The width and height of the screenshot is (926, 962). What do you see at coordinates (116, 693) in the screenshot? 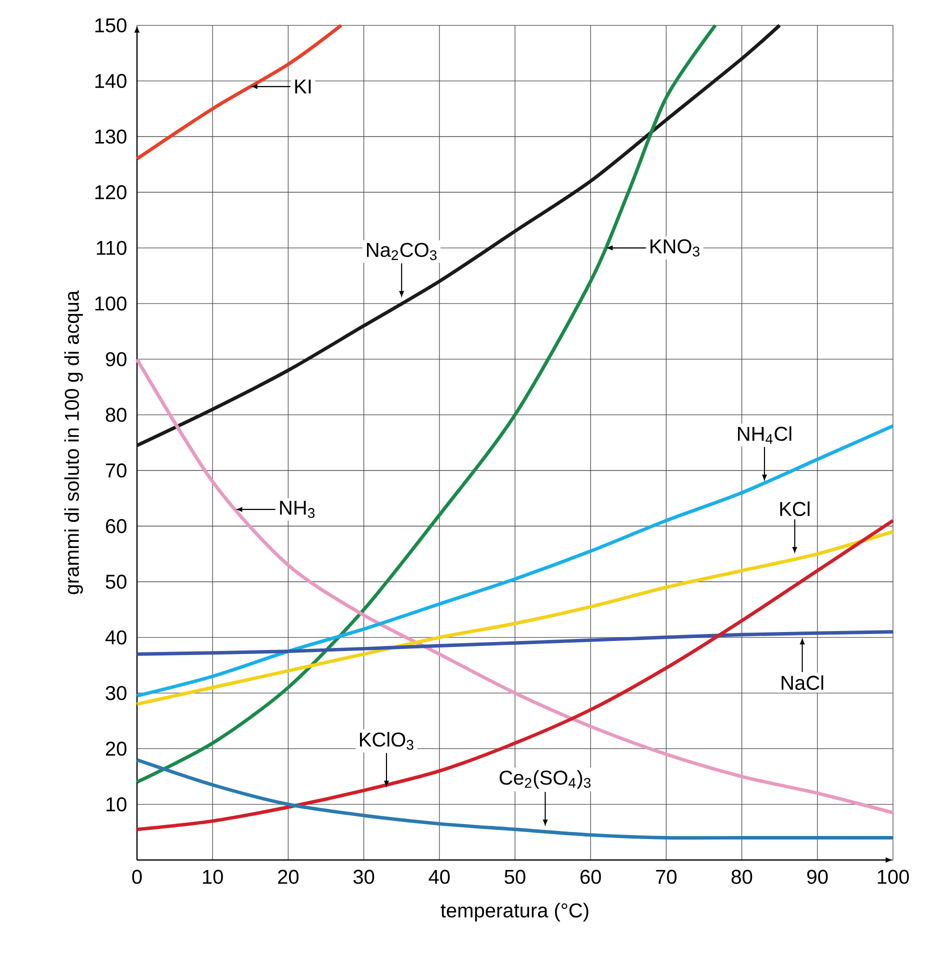
I see `y-tick-label: 30` at bounding box center [116, 693].